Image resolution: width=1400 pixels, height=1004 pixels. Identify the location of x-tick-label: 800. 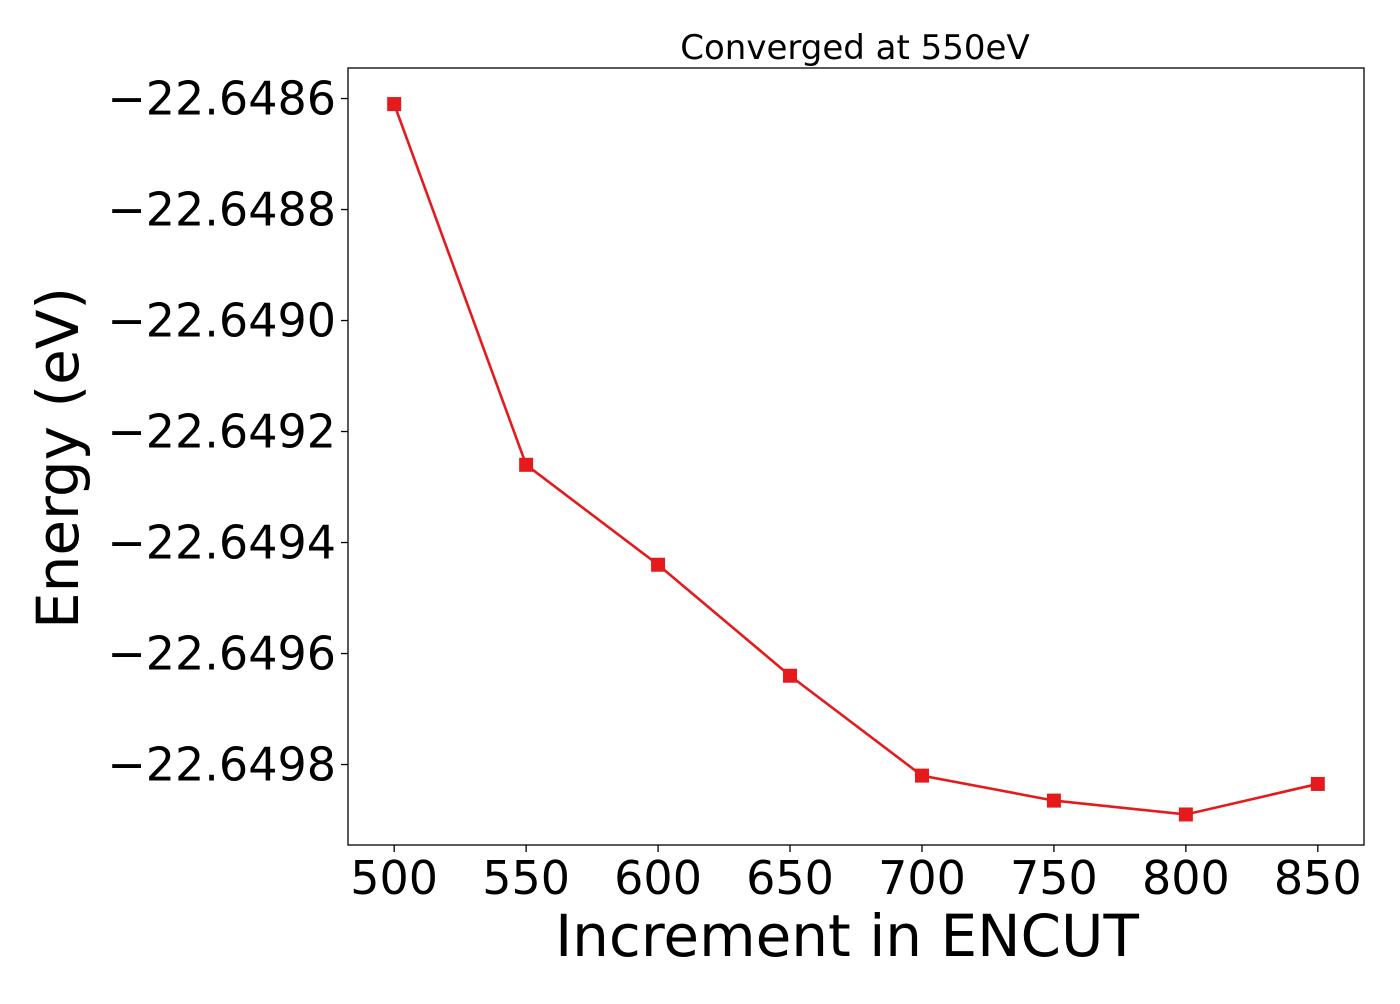
(1186, 878).